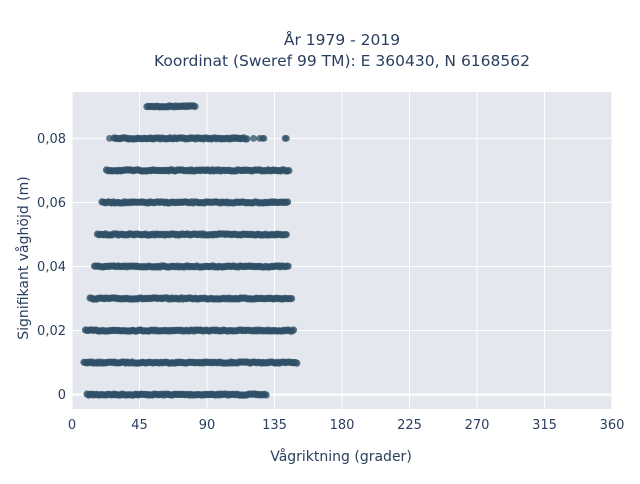 The height and width of the screenshot is (484, 640). Describe the element at coordinates (207, 425) in the screenshot. I see `x-tick-label: 90` at that location.